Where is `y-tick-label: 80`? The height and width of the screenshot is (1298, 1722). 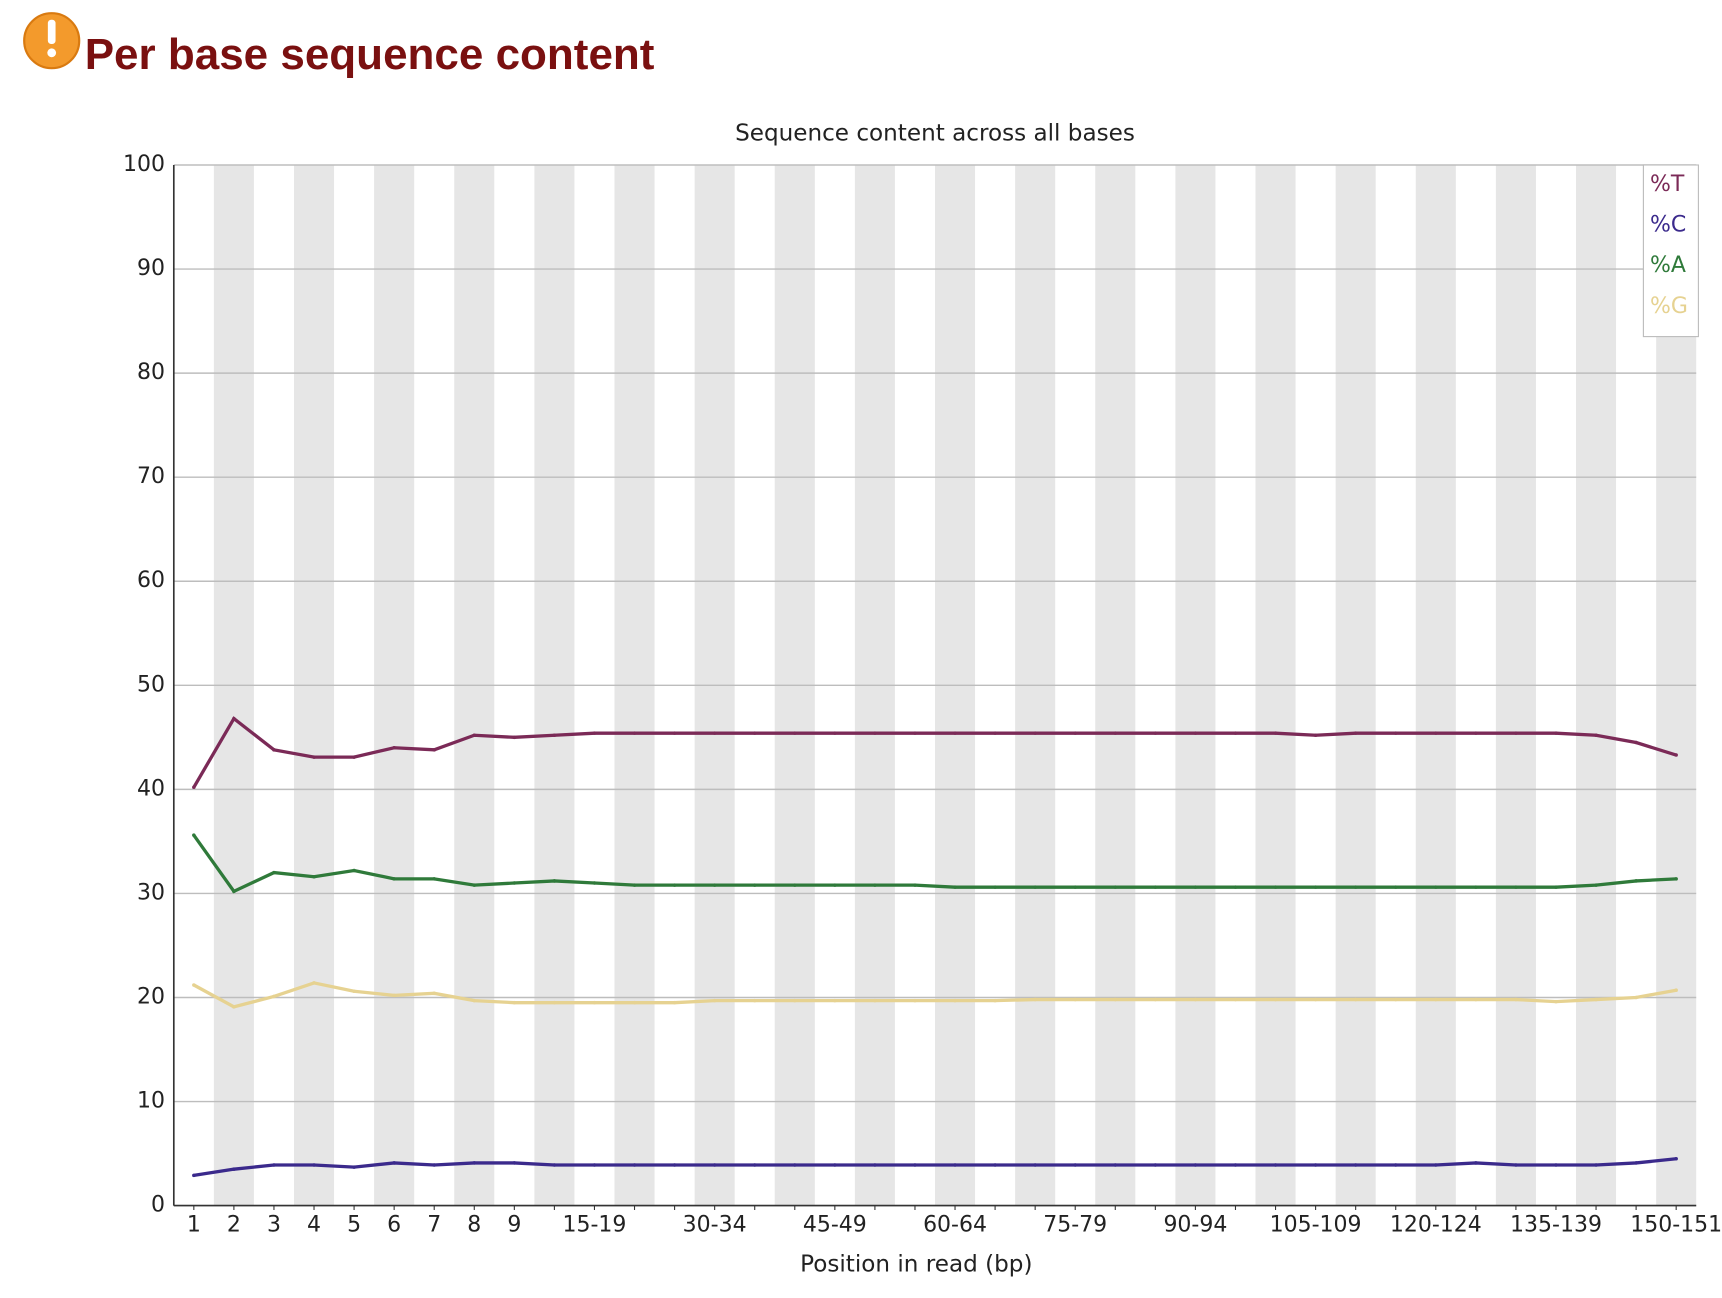 y-tick-label: 80 is located at coordinates (151, 372).